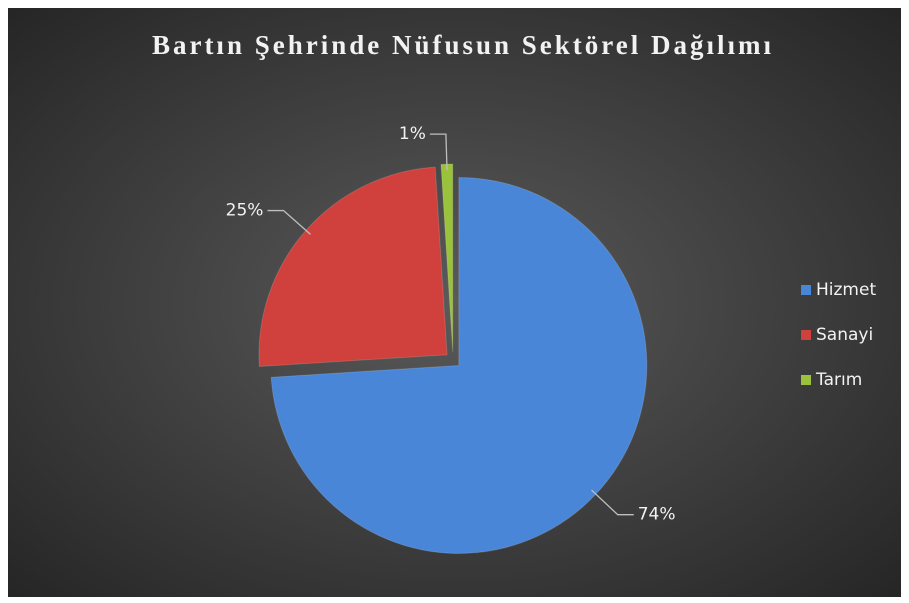 This screenshot has width=909, height=603. I want to click on data-label: 25%, so click(245, 211).